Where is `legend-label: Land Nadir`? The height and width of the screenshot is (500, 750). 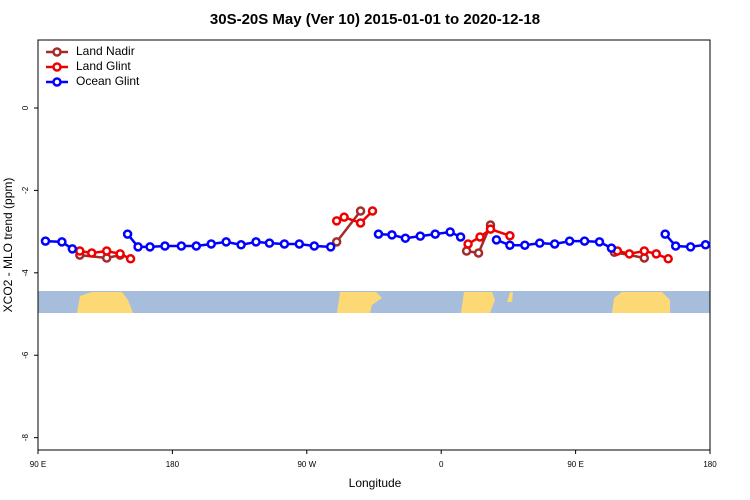 legend-label: Land Nadir is located at coordinates (105, 51).